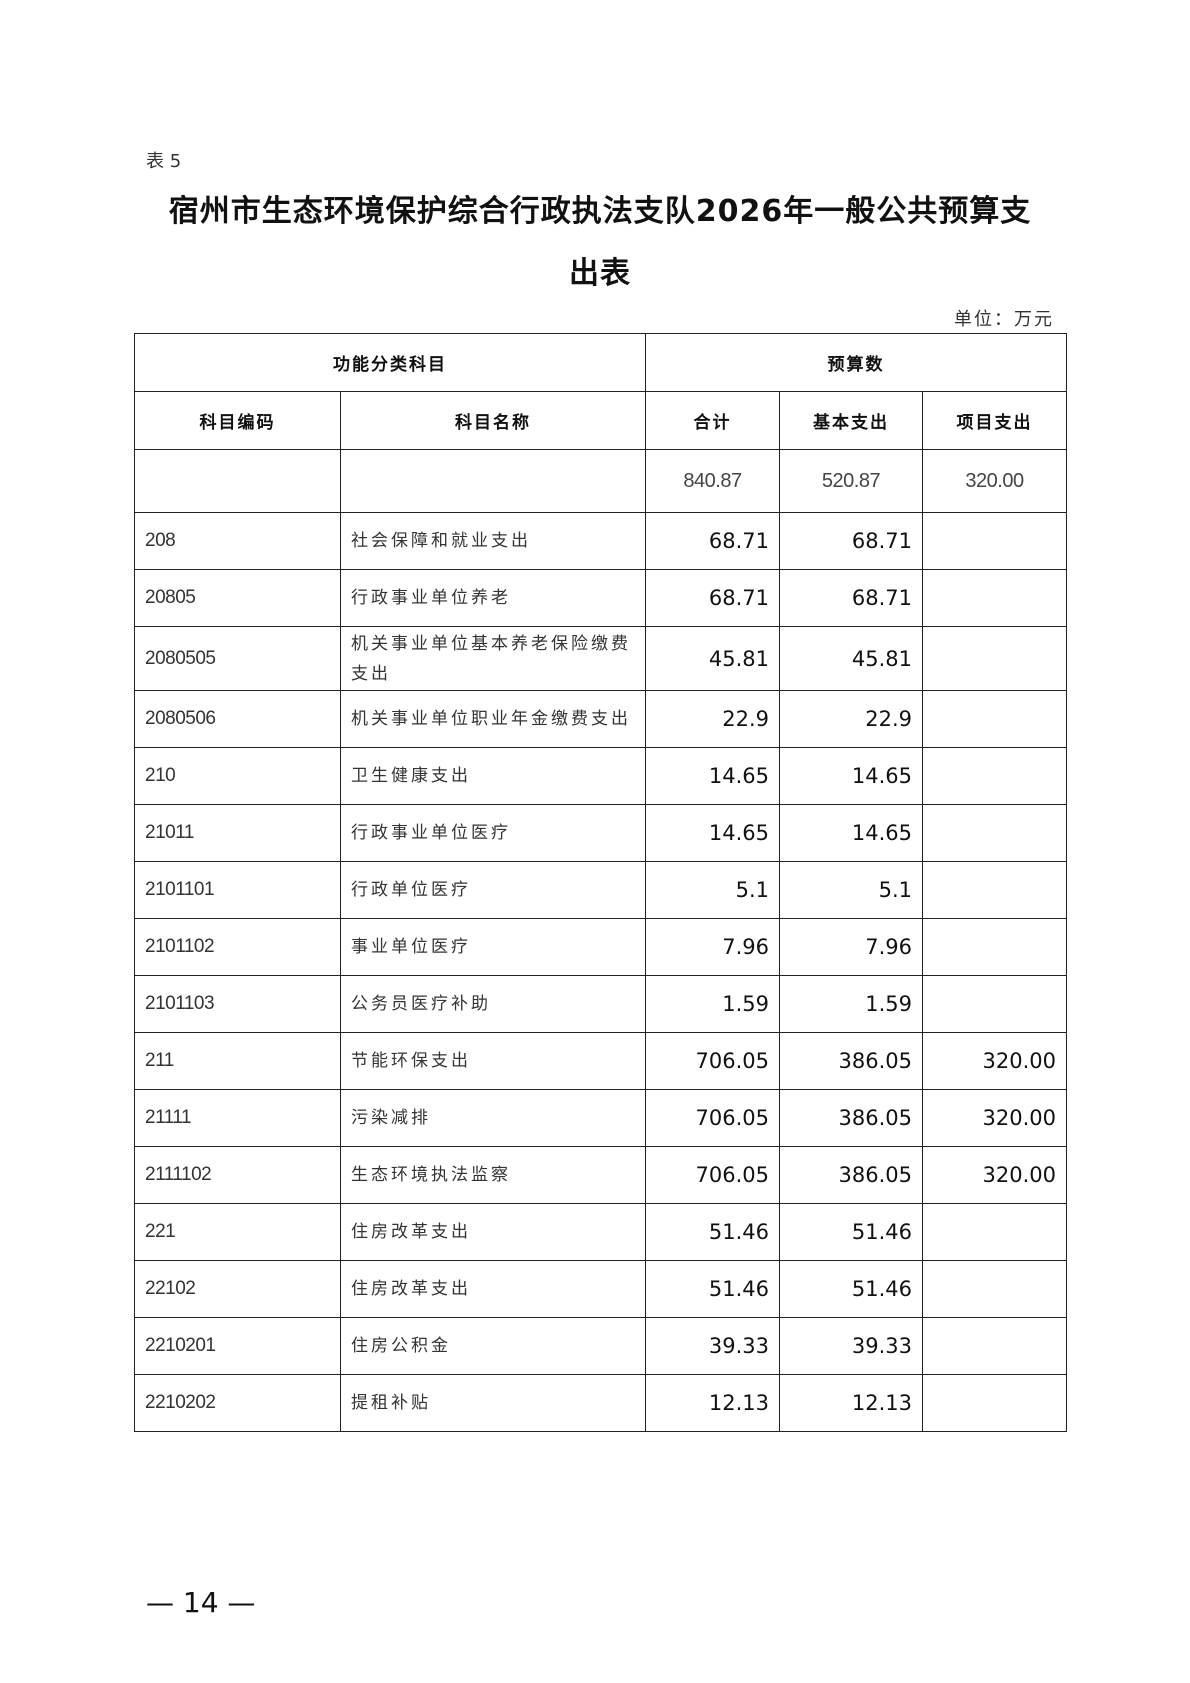 The image size is (1190, 1683). What do you see at coordinates (493, 1061) in the screenshot?
I see `cell-name: 节能环保支出` at bounding box center [493, 1061].